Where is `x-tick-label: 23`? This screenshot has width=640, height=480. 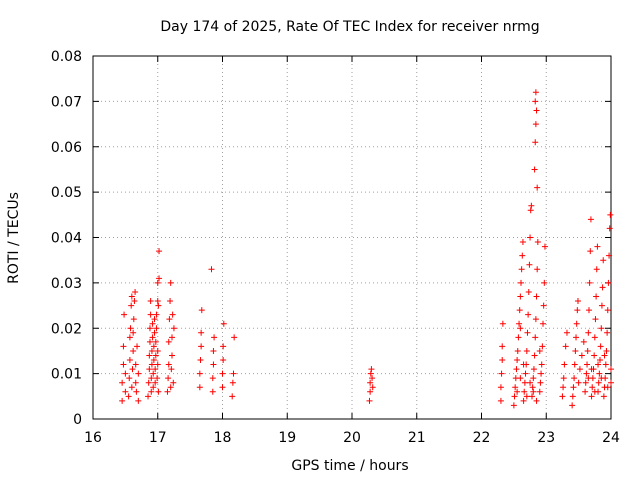
x-tick-label: 23 is located at coordinates (546, 438).